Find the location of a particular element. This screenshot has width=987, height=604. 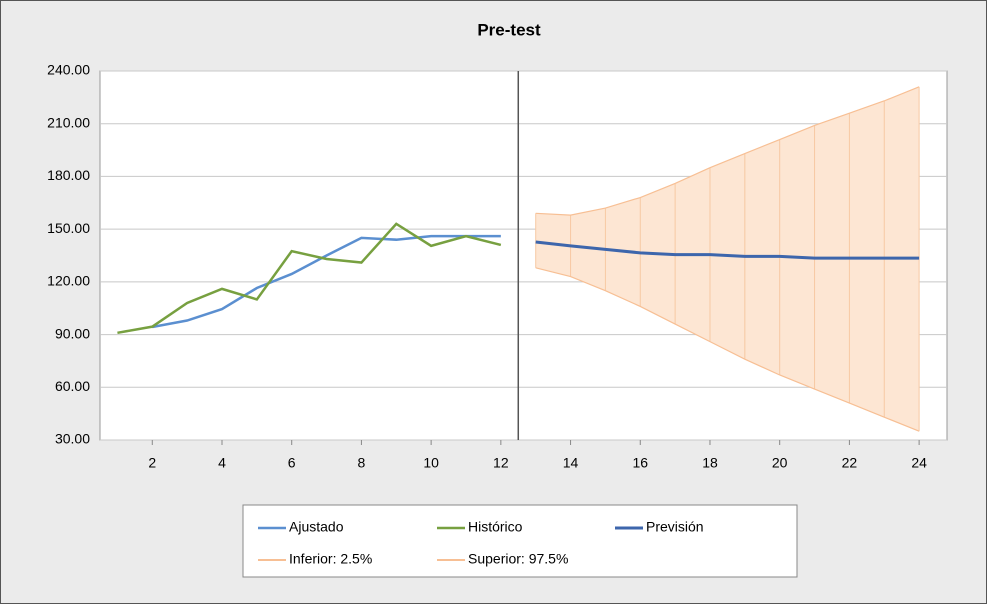

y-tick-label: 90.00 is located at coordinates (72, 333).